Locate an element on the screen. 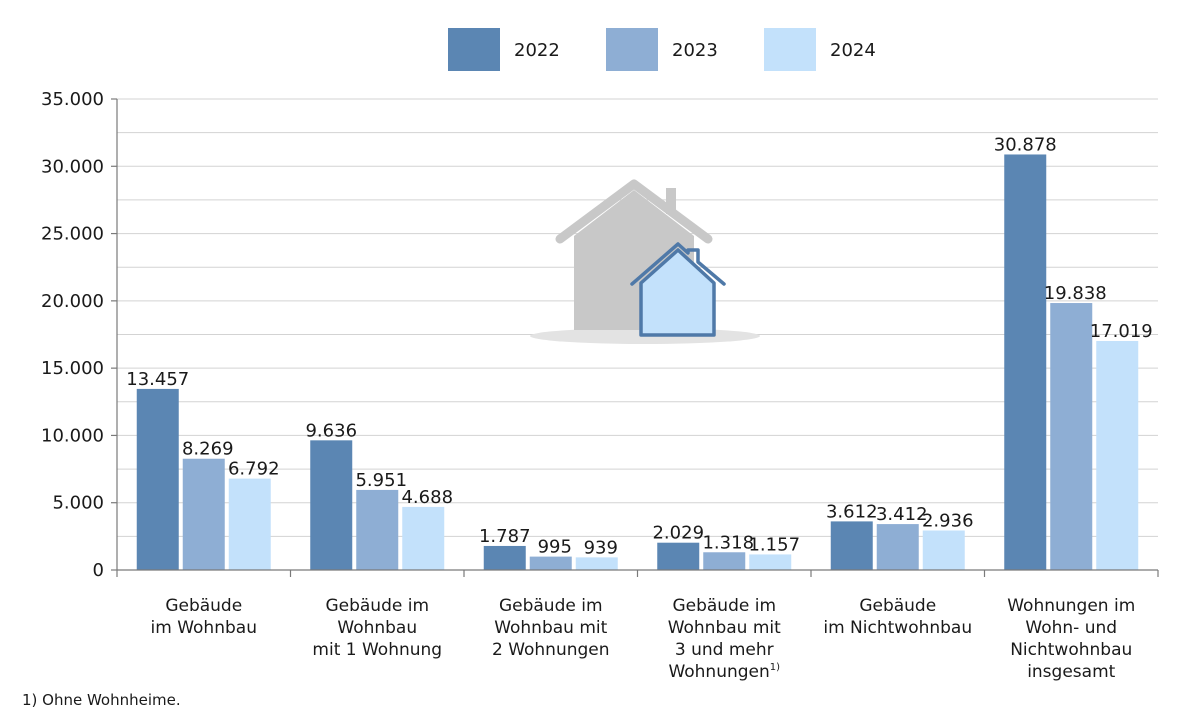  data-label: 3.412 is located at coordinates (902, 514).